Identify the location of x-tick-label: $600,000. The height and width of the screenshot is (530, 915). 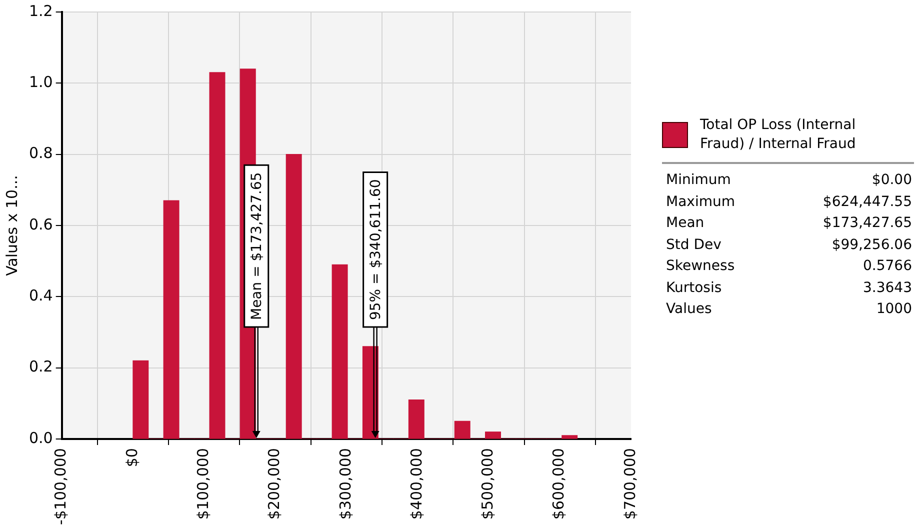
(559, 484).